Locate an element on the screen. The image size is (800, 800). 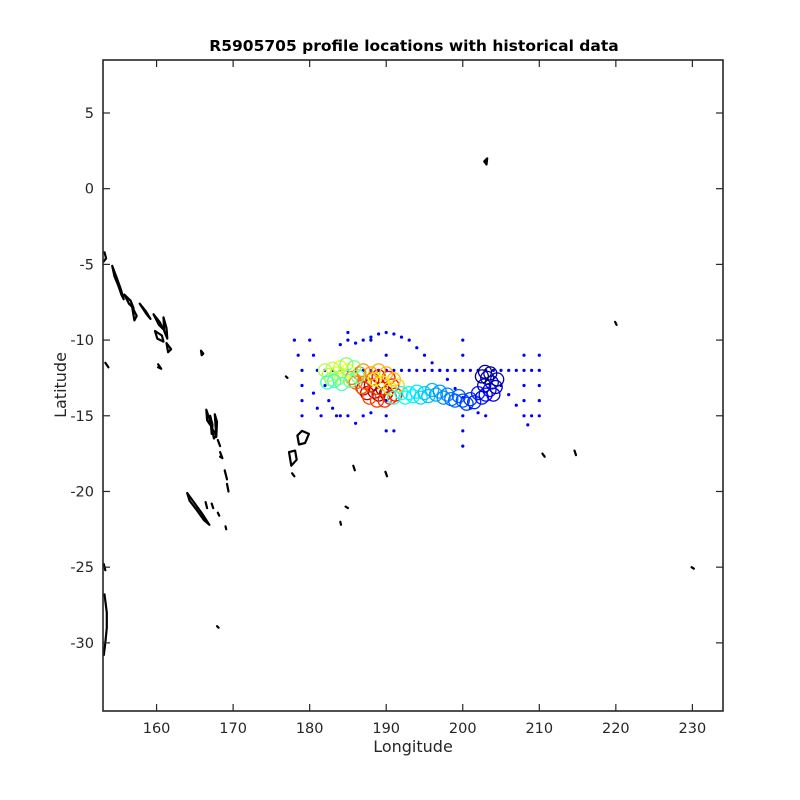
y-tick-label: -30 is located at coordinates (82, 644).